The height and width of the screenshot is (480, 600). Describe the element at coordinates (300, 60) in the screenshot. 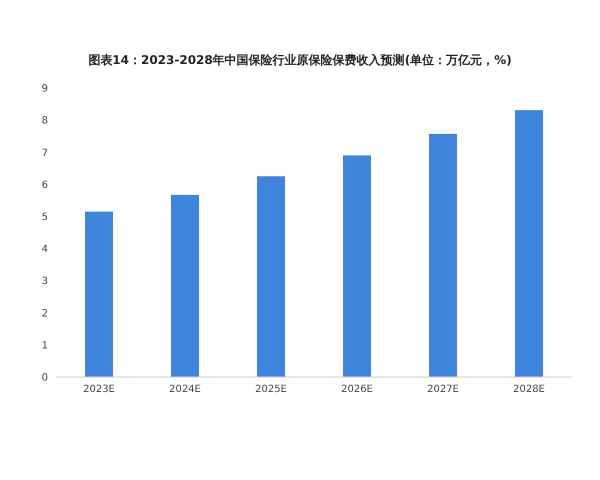

I see `chart-title: 图表14：2023-2028年中国保险行业原保险保费收入预测(单位：万亿元，%)` at that location.